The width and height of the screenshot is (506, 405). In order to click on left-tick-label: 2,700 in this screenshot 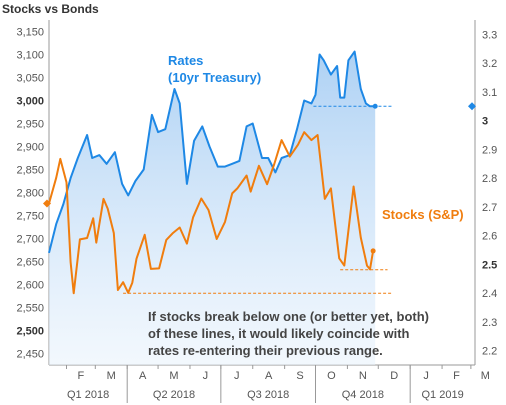, I will do `click(30, 240)`.